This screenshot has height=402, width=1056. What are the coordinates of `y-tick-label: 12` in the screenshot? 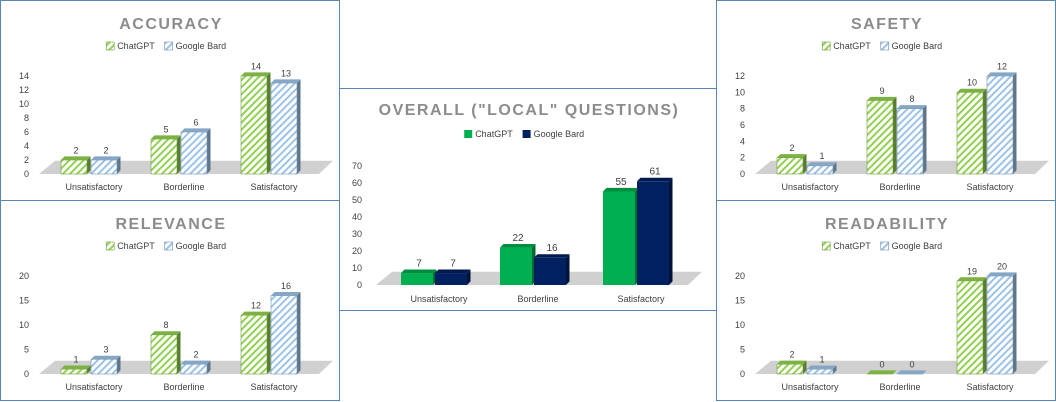 It's located at (24, 90).